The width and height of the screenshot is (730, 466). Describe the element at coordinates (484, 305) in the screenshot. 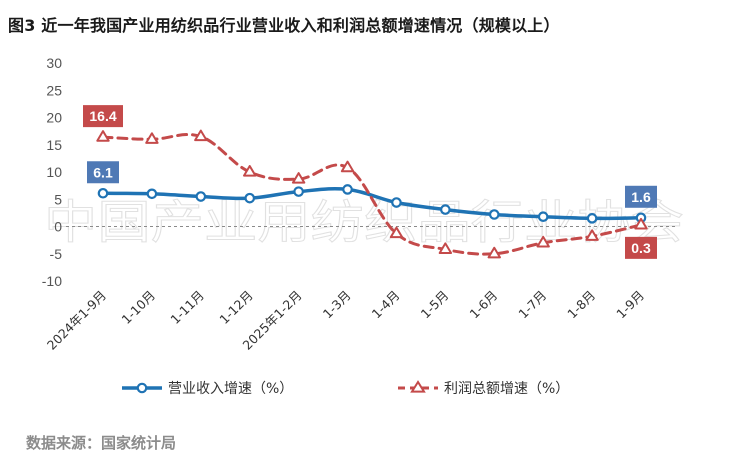

I see `x-tick-label: 1-6月` at that location.